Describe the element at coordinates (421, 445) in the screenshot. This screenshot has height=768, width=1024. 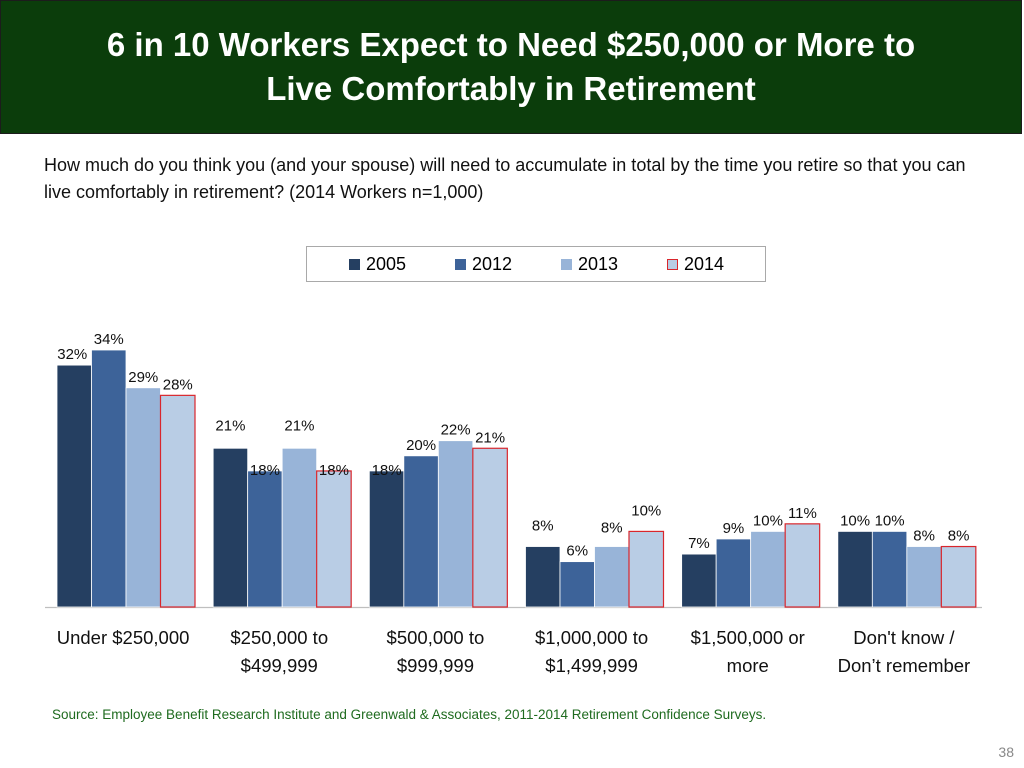
I see `data-label: 20%` at that location.